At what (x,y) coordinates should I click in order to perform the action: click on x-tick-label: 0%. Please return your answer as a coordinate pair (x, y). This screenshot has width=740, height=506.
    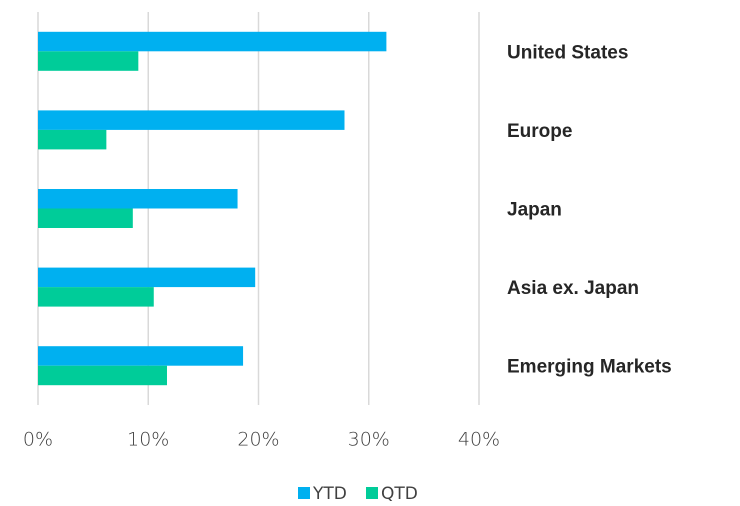
    Looking at the image, I should click on (38, 440).